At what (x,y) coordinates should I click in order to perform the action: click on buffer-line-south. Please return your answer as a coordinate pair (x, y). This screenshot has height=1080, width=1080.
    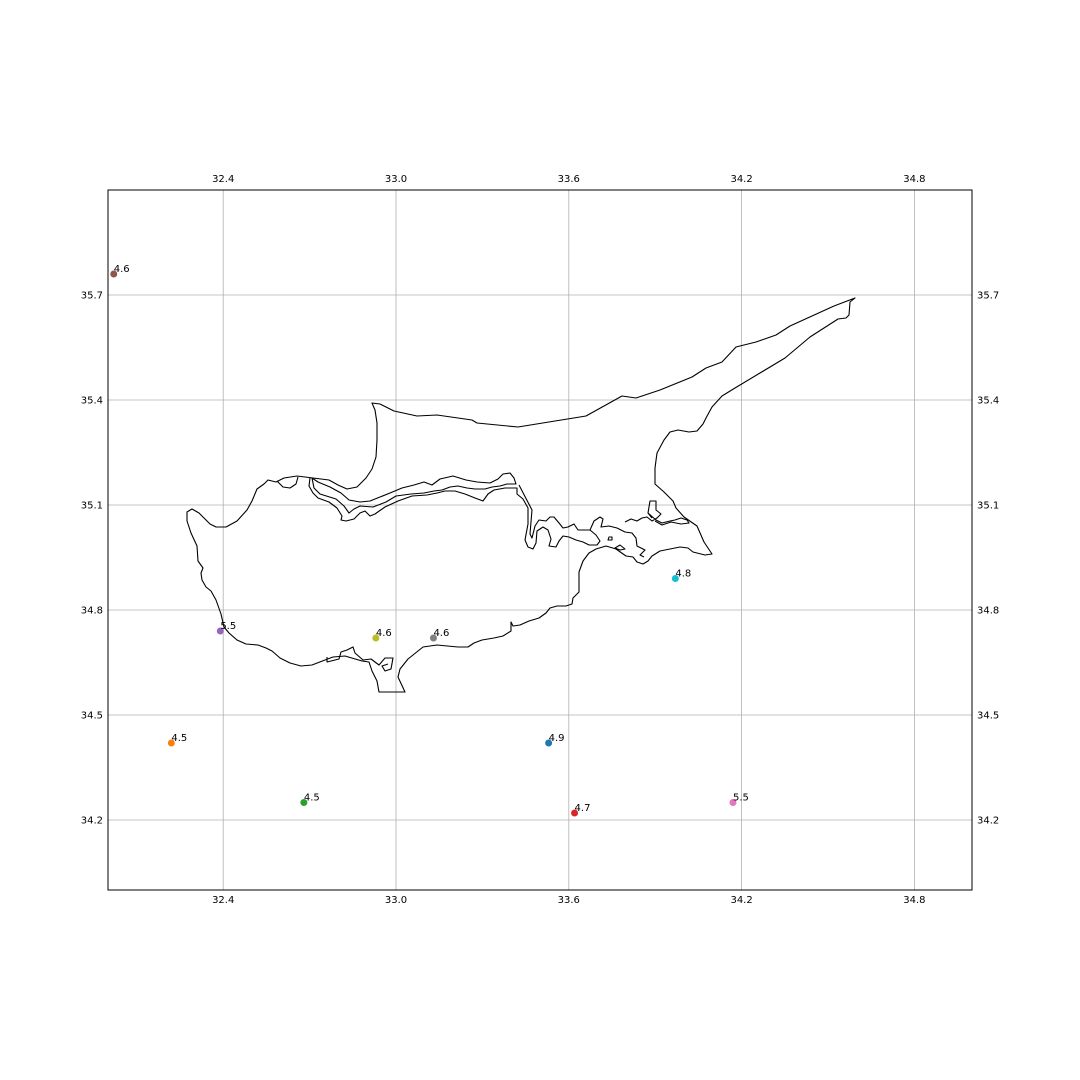
    Looking at the image, I should click on (454, 513).